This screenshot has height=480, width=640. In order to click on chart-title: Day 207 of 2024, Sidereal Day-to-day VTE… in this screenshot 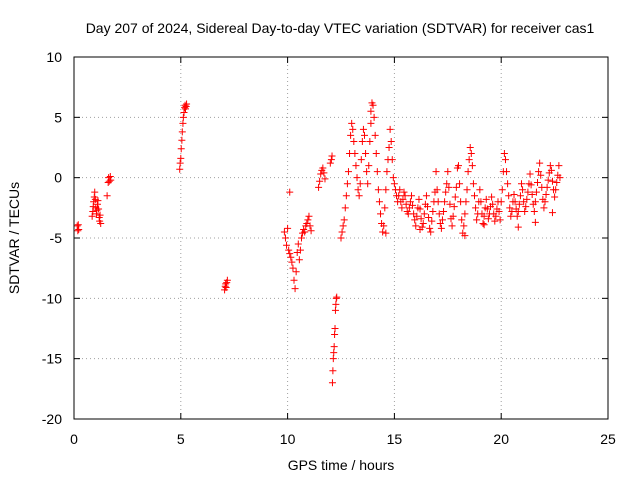, I will do `click(340, 28)`.